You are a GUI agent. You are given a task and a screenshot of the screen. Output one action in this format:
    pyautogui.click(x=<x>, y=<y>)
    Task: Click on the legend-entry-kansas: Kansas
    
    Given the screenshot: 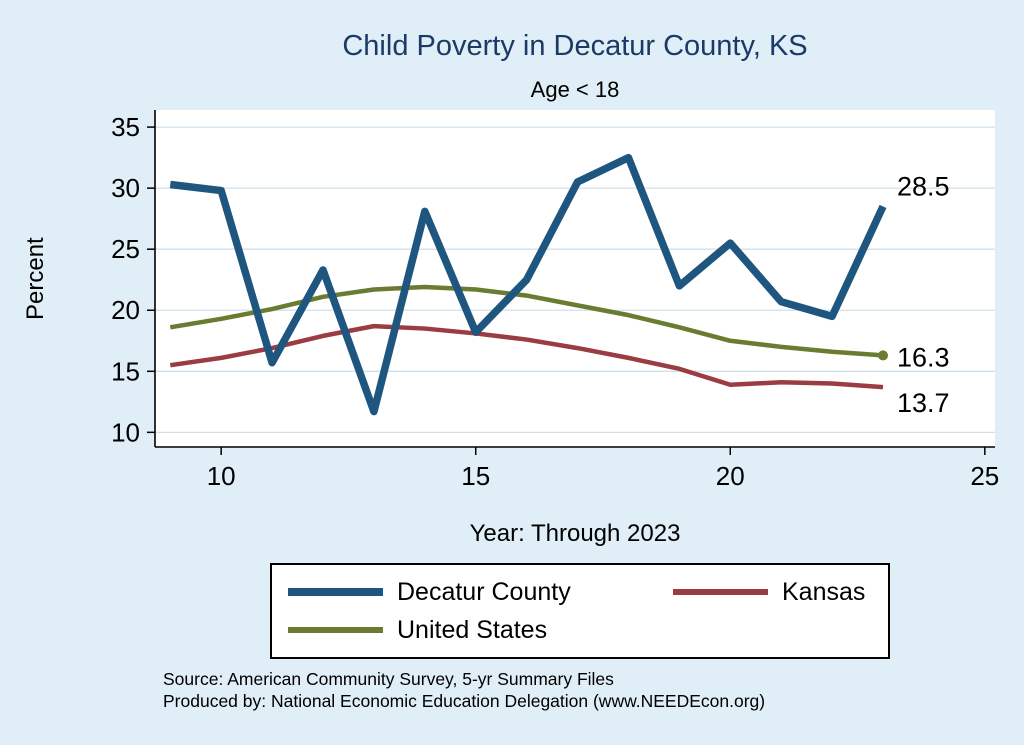 What is the action you would take?
    pyautogui.click(x=780, y=592)
    